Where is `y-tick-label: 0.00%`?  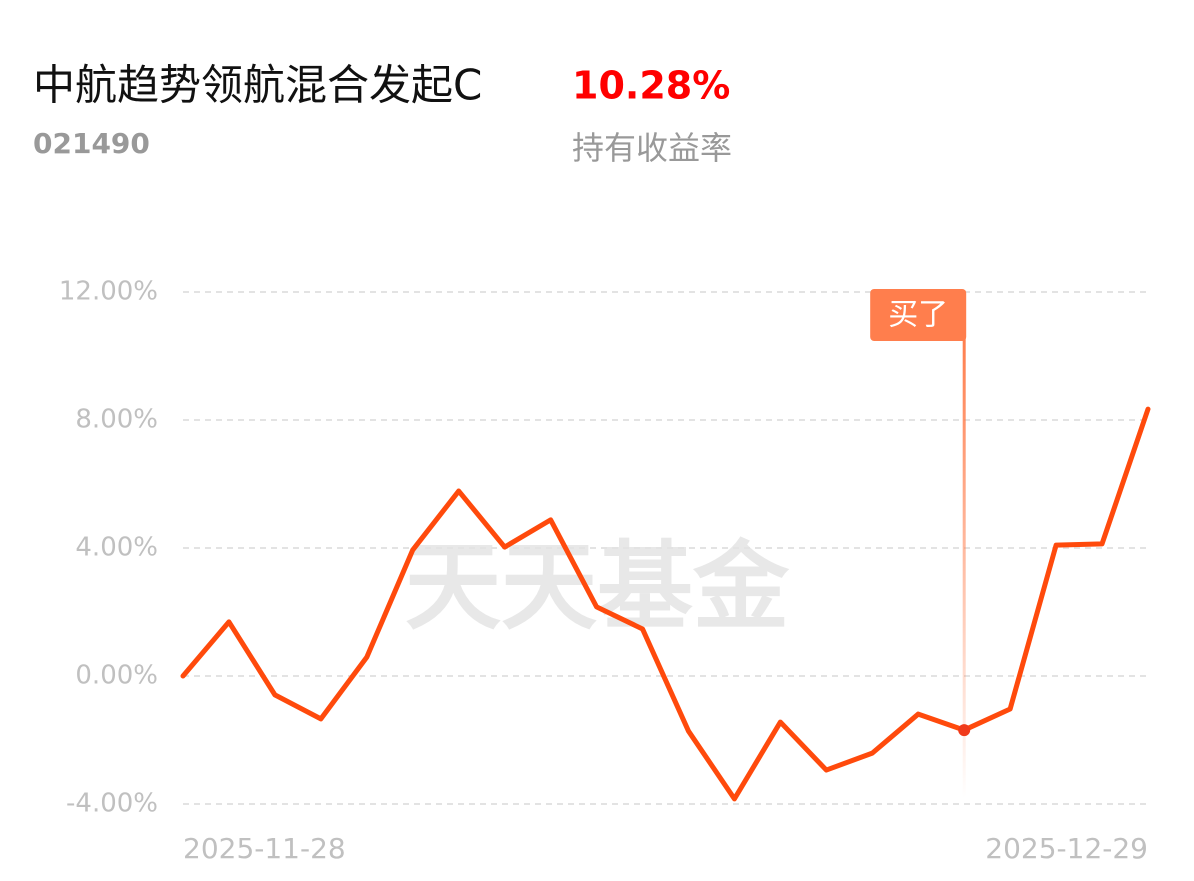 y-tick-label: 0.00% is located at coordinates (116, 676).